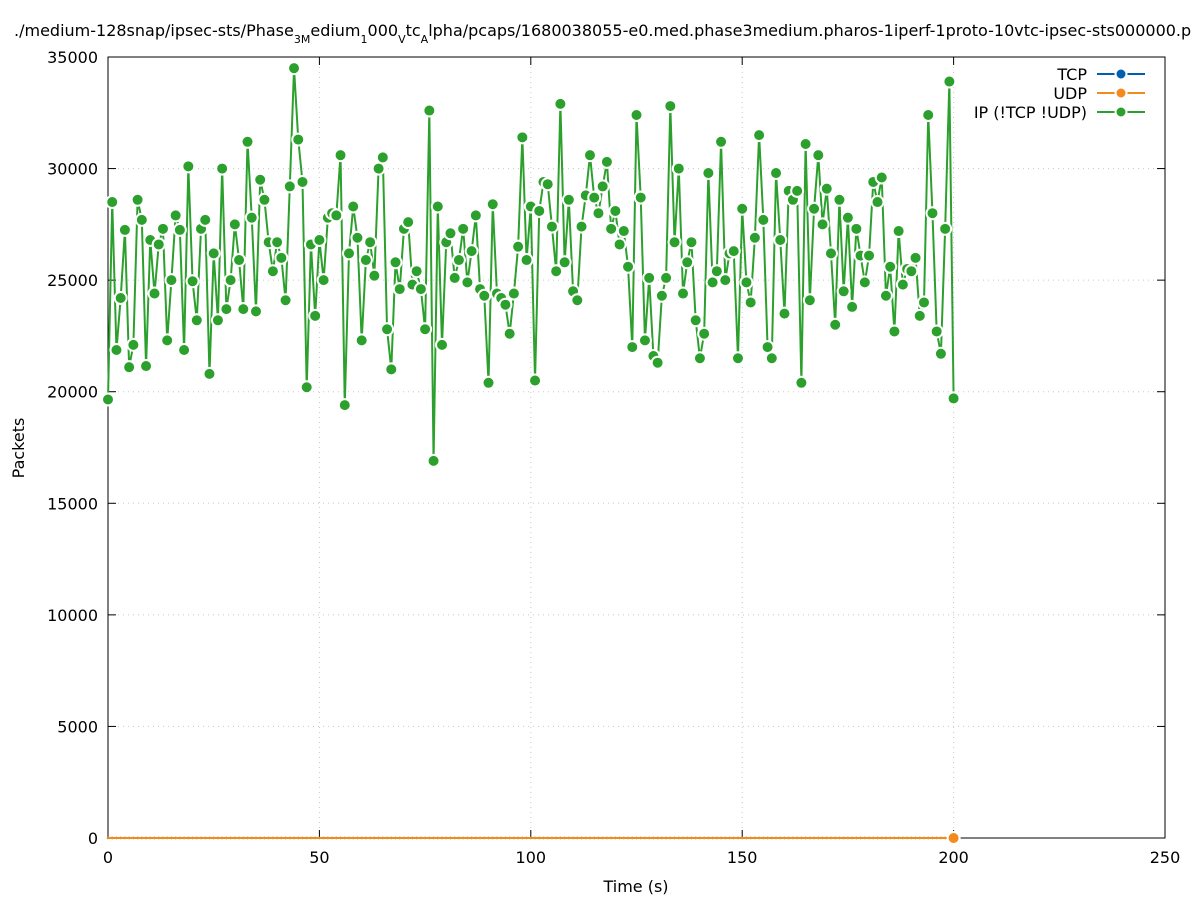 This screenshot has height=900, width=1197. I want to click on y-tick-label: 25000, so click(72, 280).